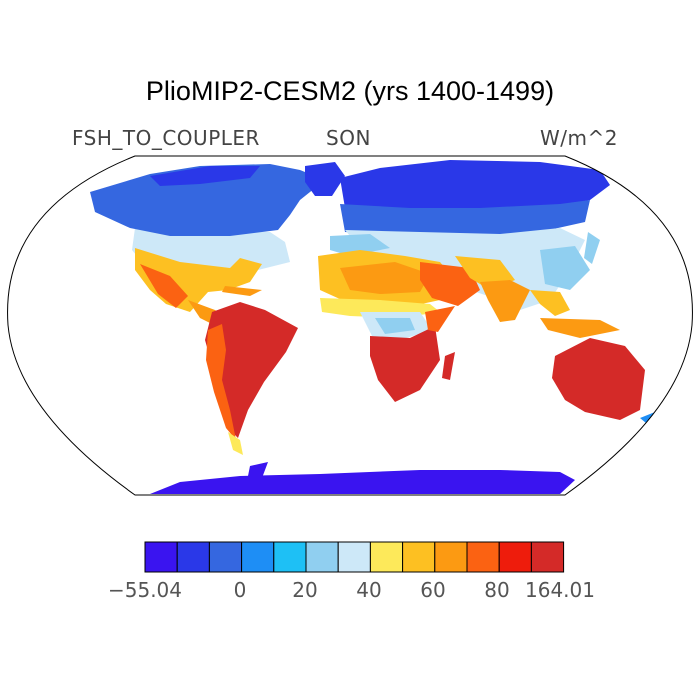  Describe the element at coordinates (304, 590) in the screenshot. I see `colorbar-tick-label: 20` at that location.